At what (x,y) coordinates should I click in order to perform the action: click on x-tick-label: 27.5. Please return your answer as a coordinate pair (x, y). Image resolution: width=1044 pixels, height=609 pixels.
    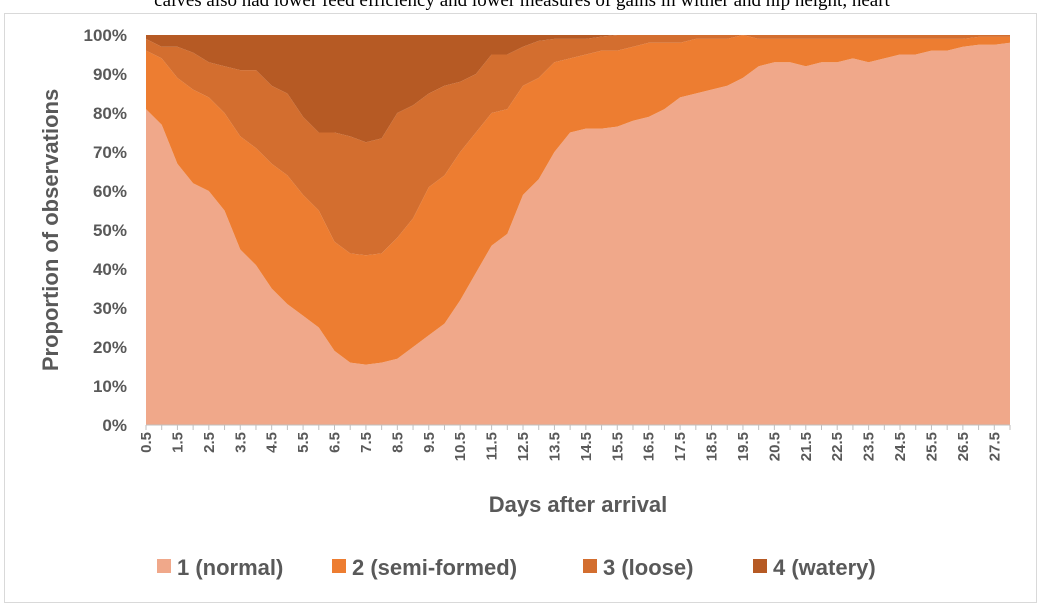
    Looking at the image, I should click on (994, 446).